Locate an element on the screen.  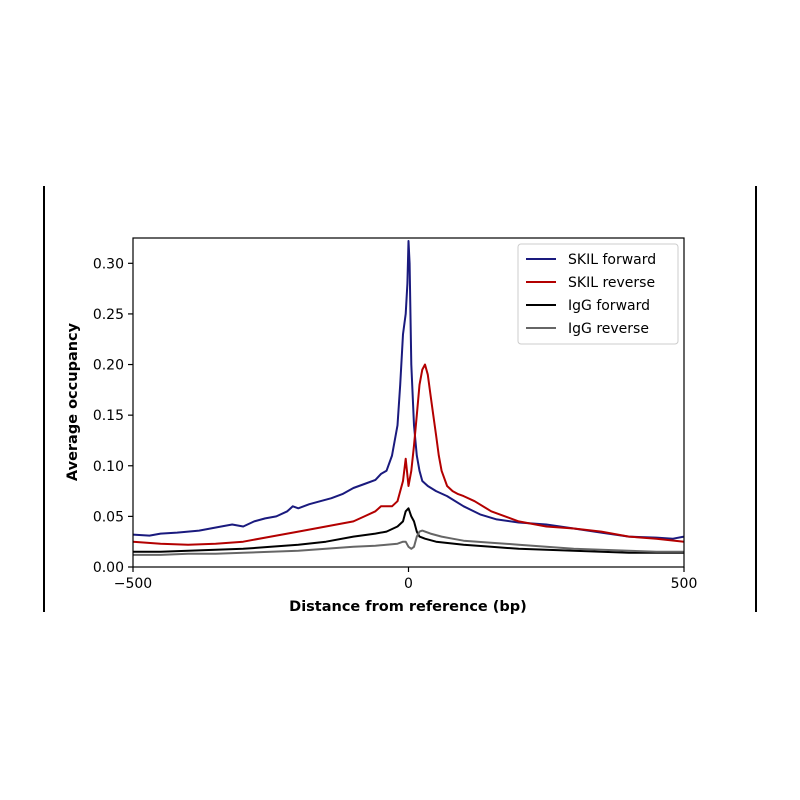
legend-label: IgG forward is located at coordinates (609, 306).